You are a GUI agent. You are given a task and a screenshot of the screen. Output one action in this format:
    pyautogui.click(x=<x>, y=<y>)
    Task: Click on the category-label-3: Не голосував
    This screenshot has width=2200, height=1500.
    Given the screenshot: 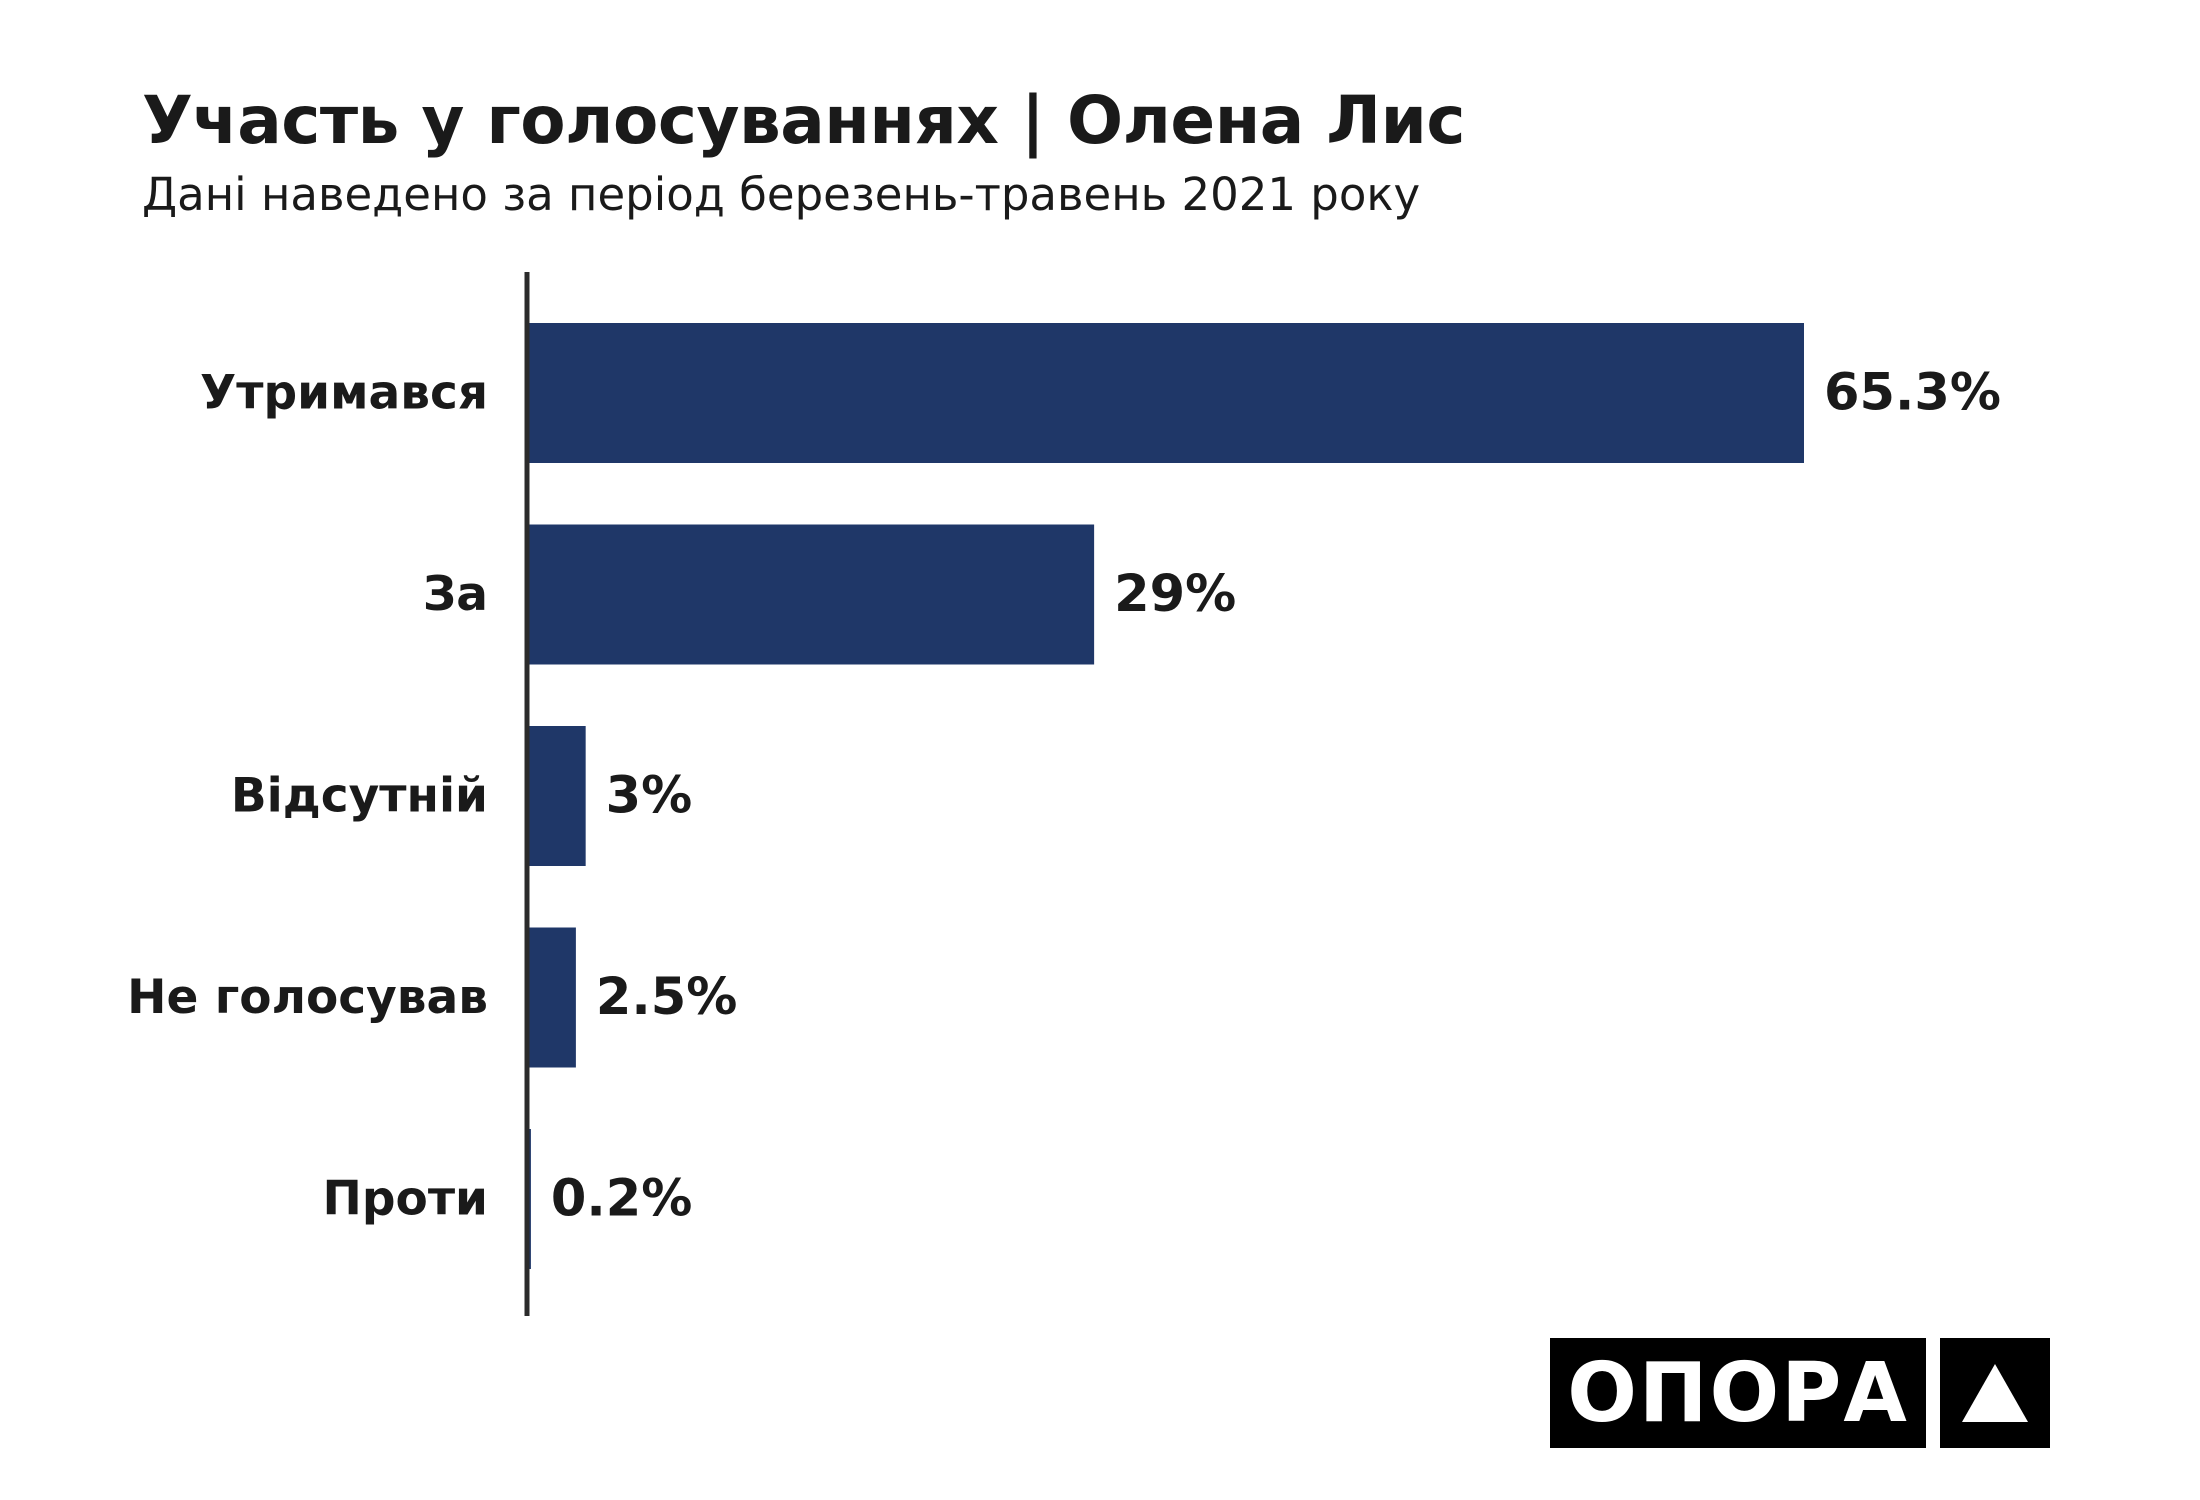 What is the action you would take?
    pyautogui.click(x=307, y=997)
    